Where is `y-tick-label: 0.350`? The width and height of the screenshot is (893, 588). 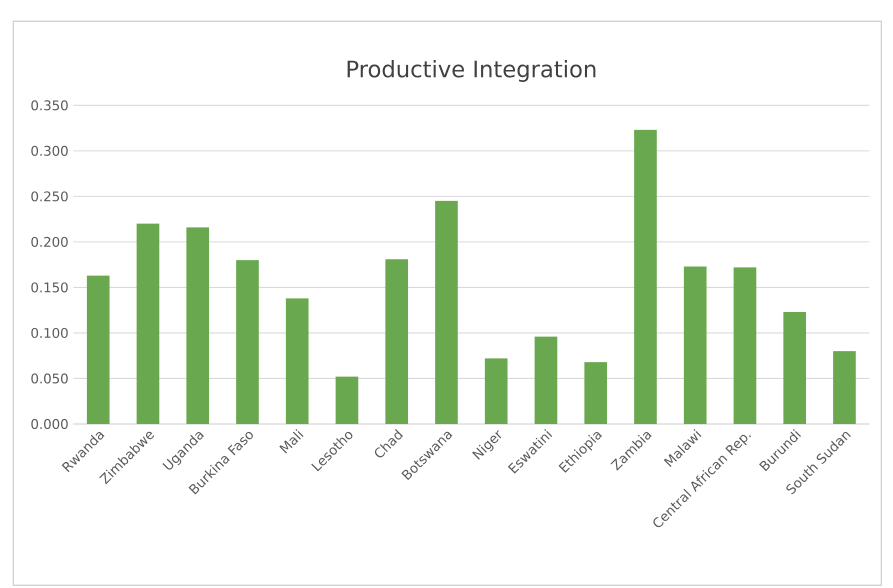
y-tick-label: 0.350 is located at coordinates (49, 105).